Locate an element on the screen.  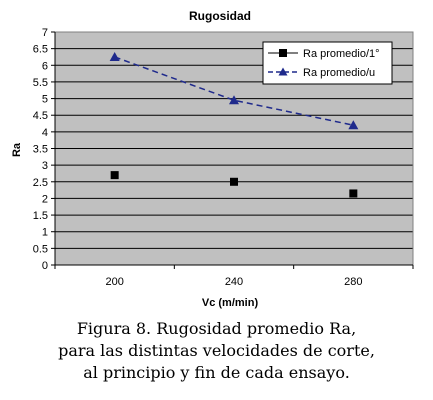
legend-label-1: Ra promedio/1° is located at coordinates (341, 54).